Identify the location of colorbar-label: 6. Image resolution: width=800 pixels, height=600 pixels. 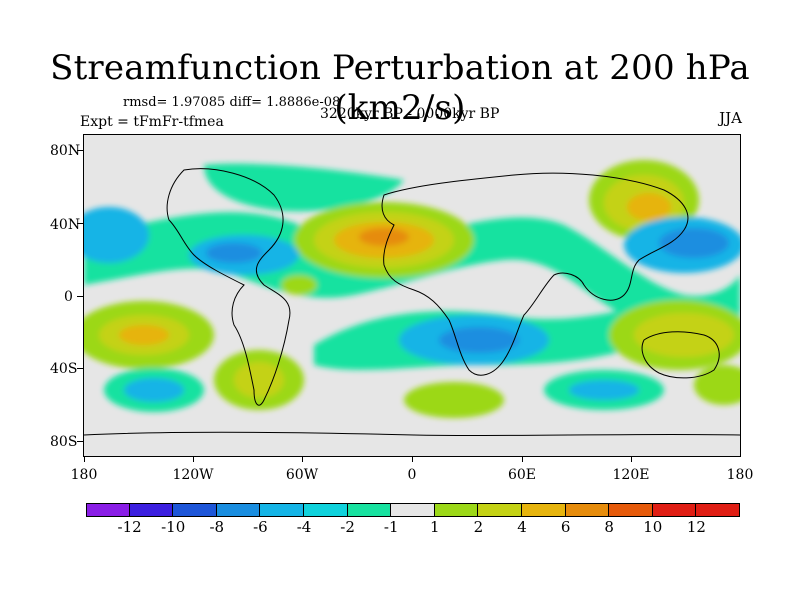
(565, 527).